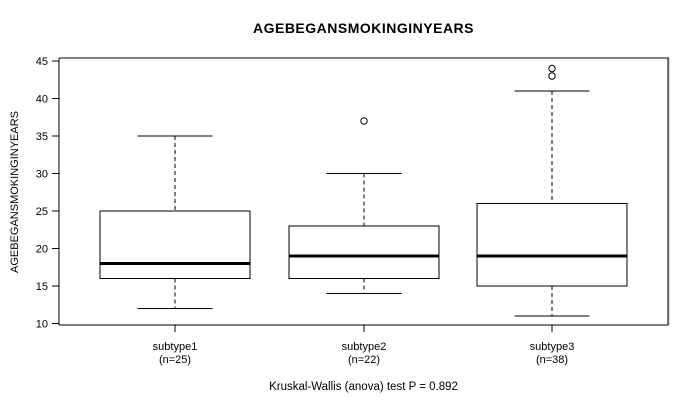 The image size is (700, 400). Describe the element at coordinates (42, 212) in the screenshot. I see `y-axis-tick-label: 25` at that location.